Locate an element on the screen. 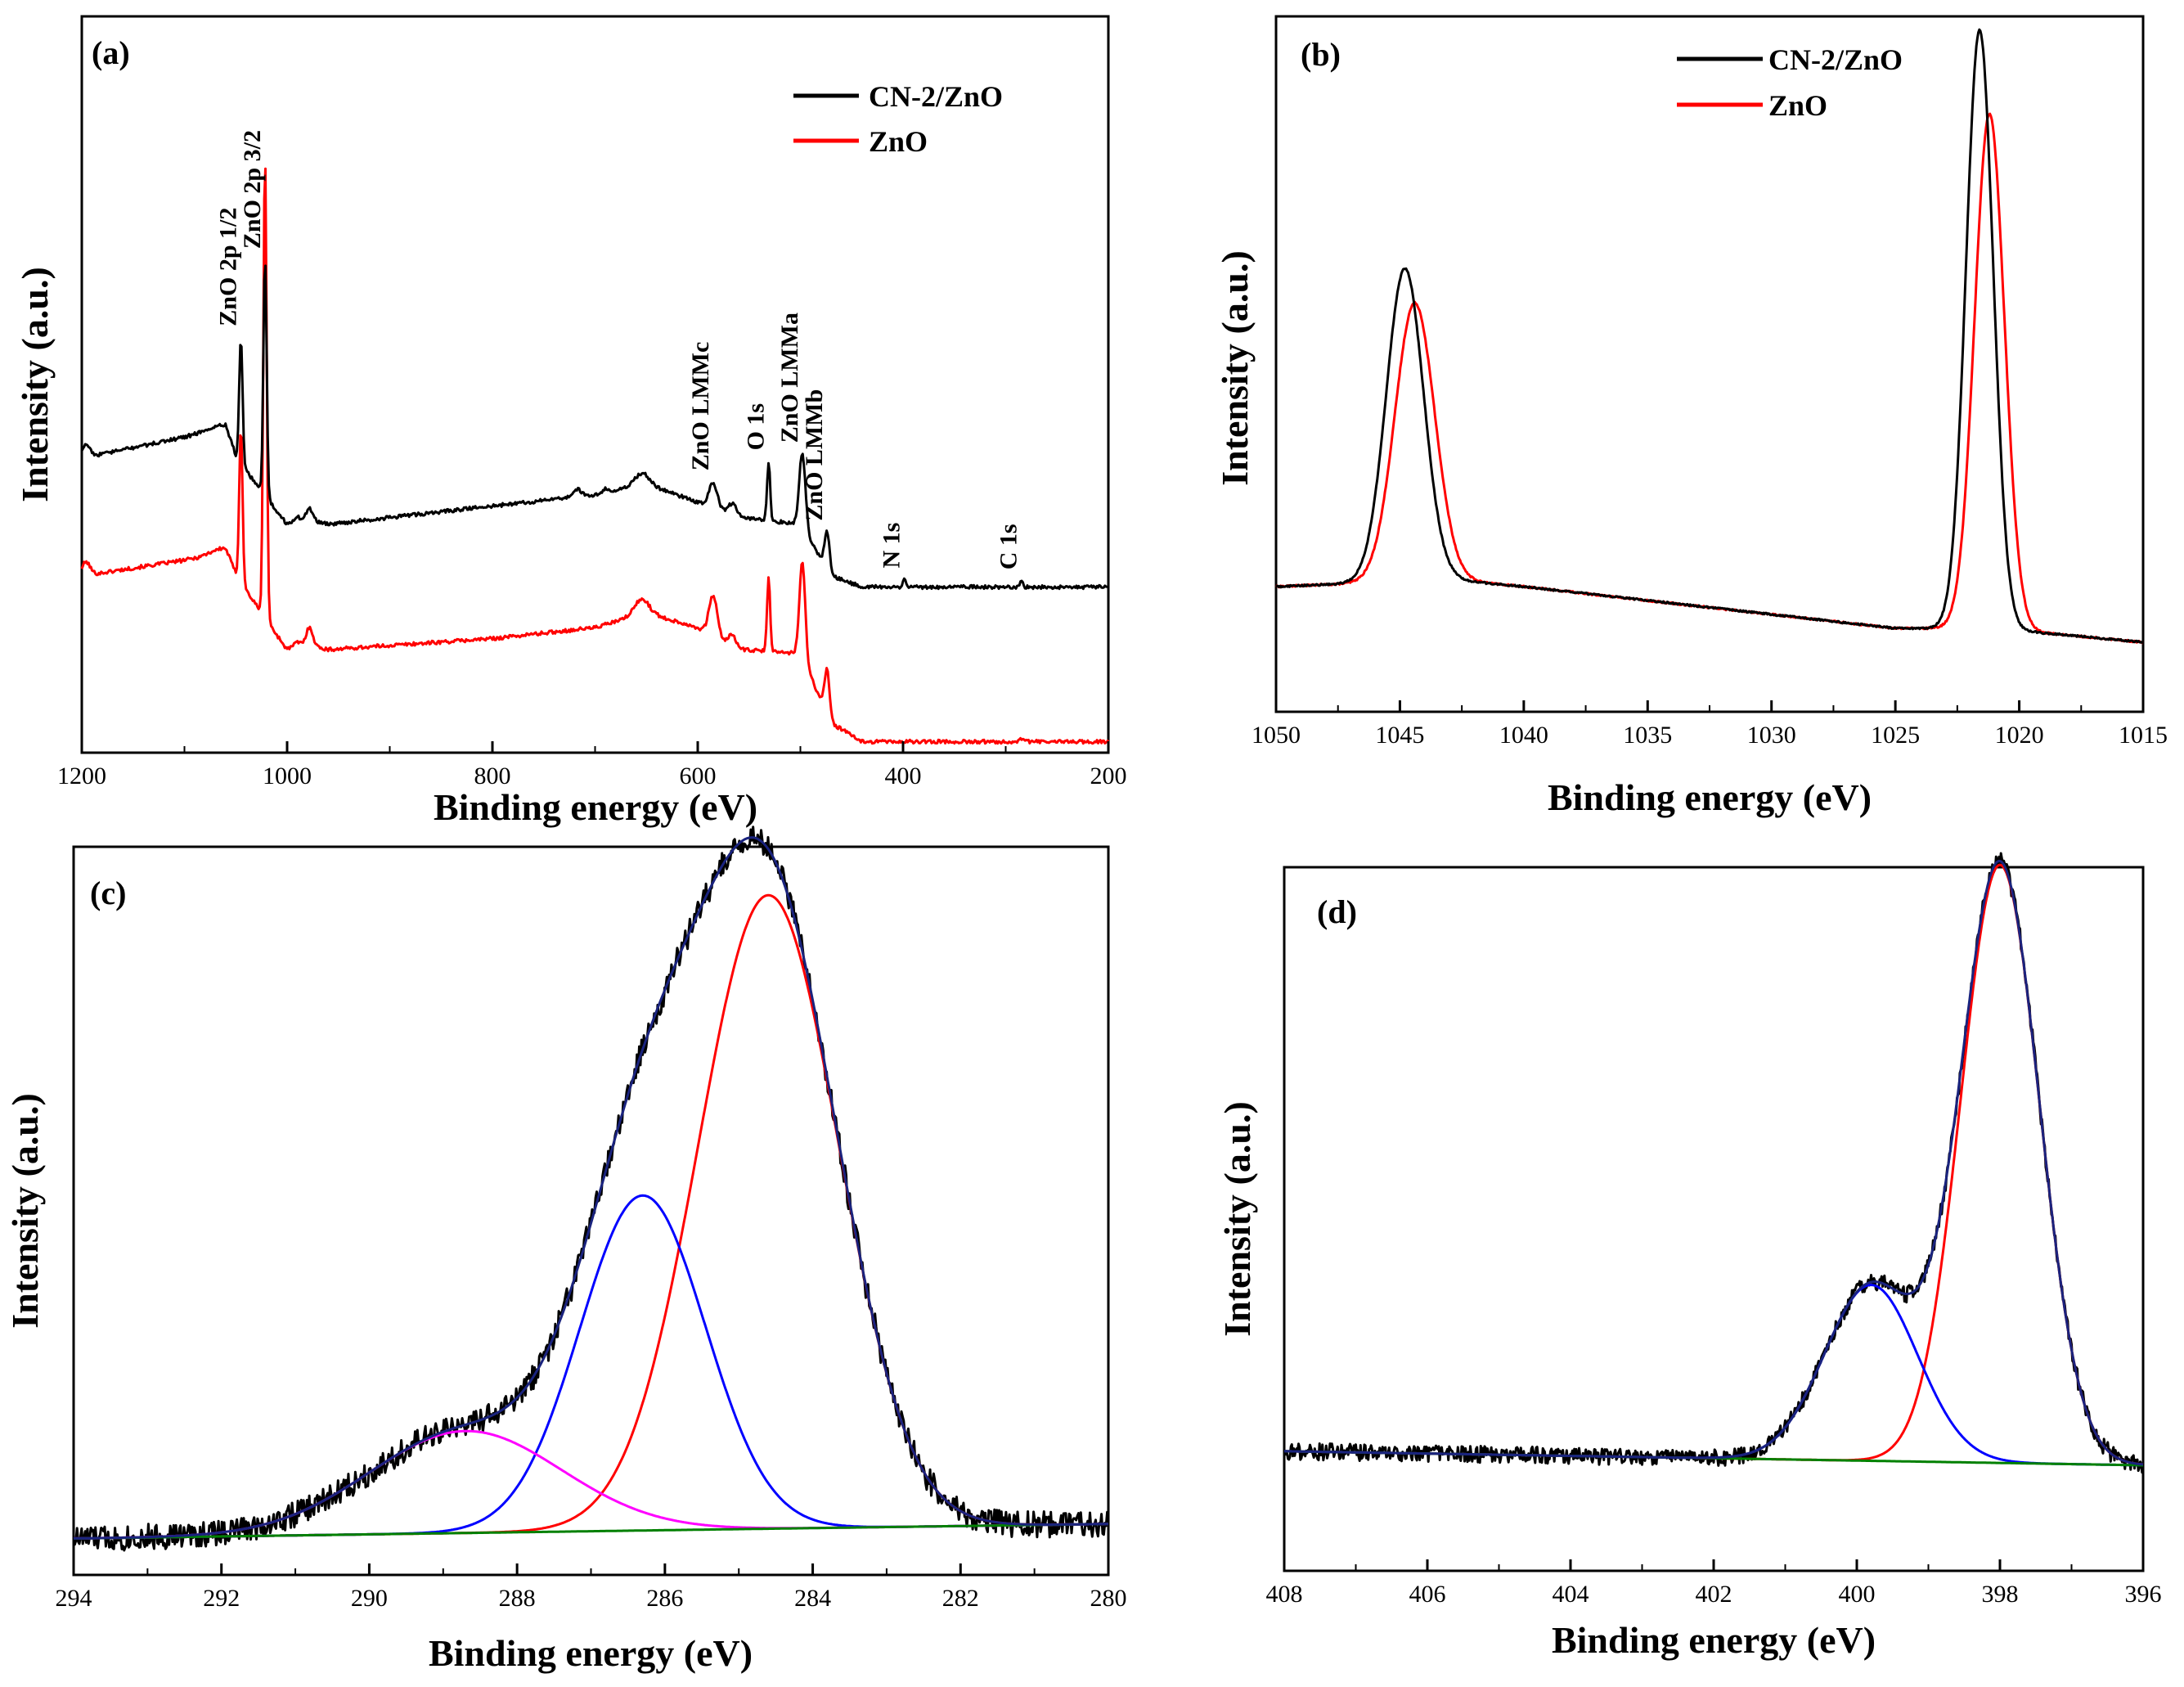  panel-a-x-ticks: 1200 1000 800 600 400 200 is located at coordinates (592, 765).